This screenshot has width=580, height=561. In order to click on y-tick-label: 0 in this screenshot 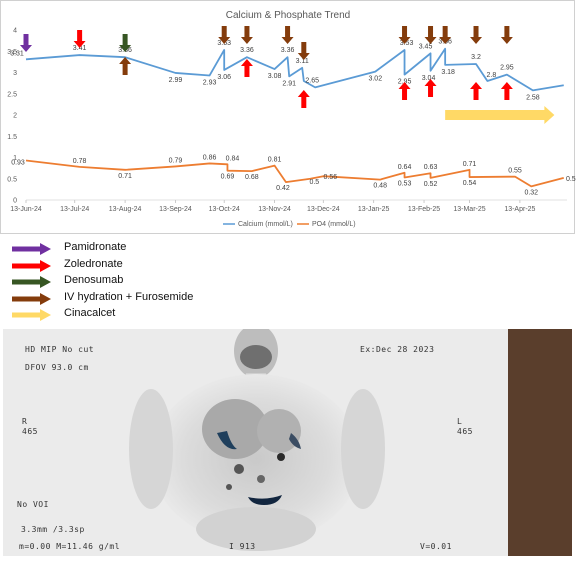, I will do `click(15, 201)`.